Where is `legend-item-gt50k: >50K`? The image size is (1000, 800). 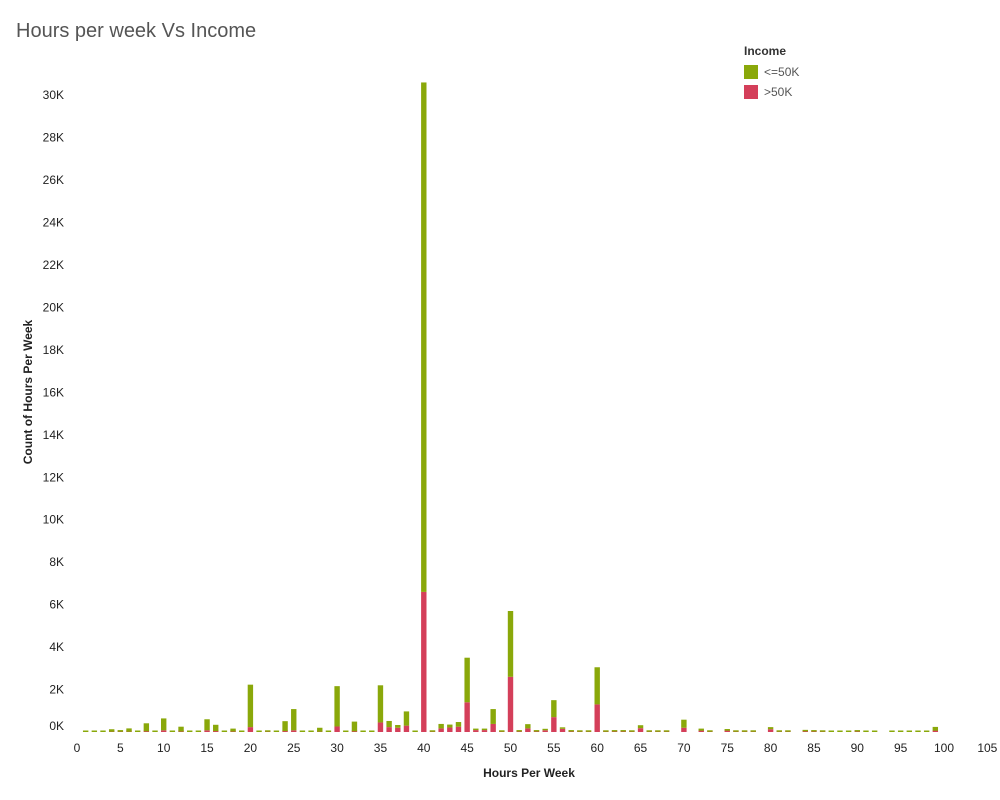
legend-item-gt50k: >50K is located at coordinates (771, 92).